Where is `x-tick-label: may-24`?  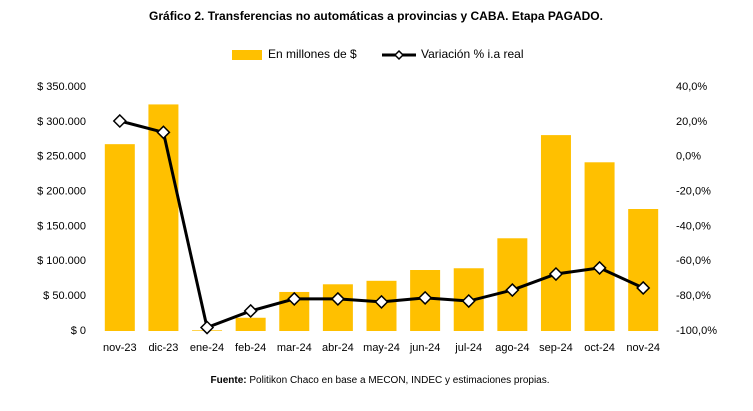 x-tick-label: may-24 is located at coordinates (381, 348).